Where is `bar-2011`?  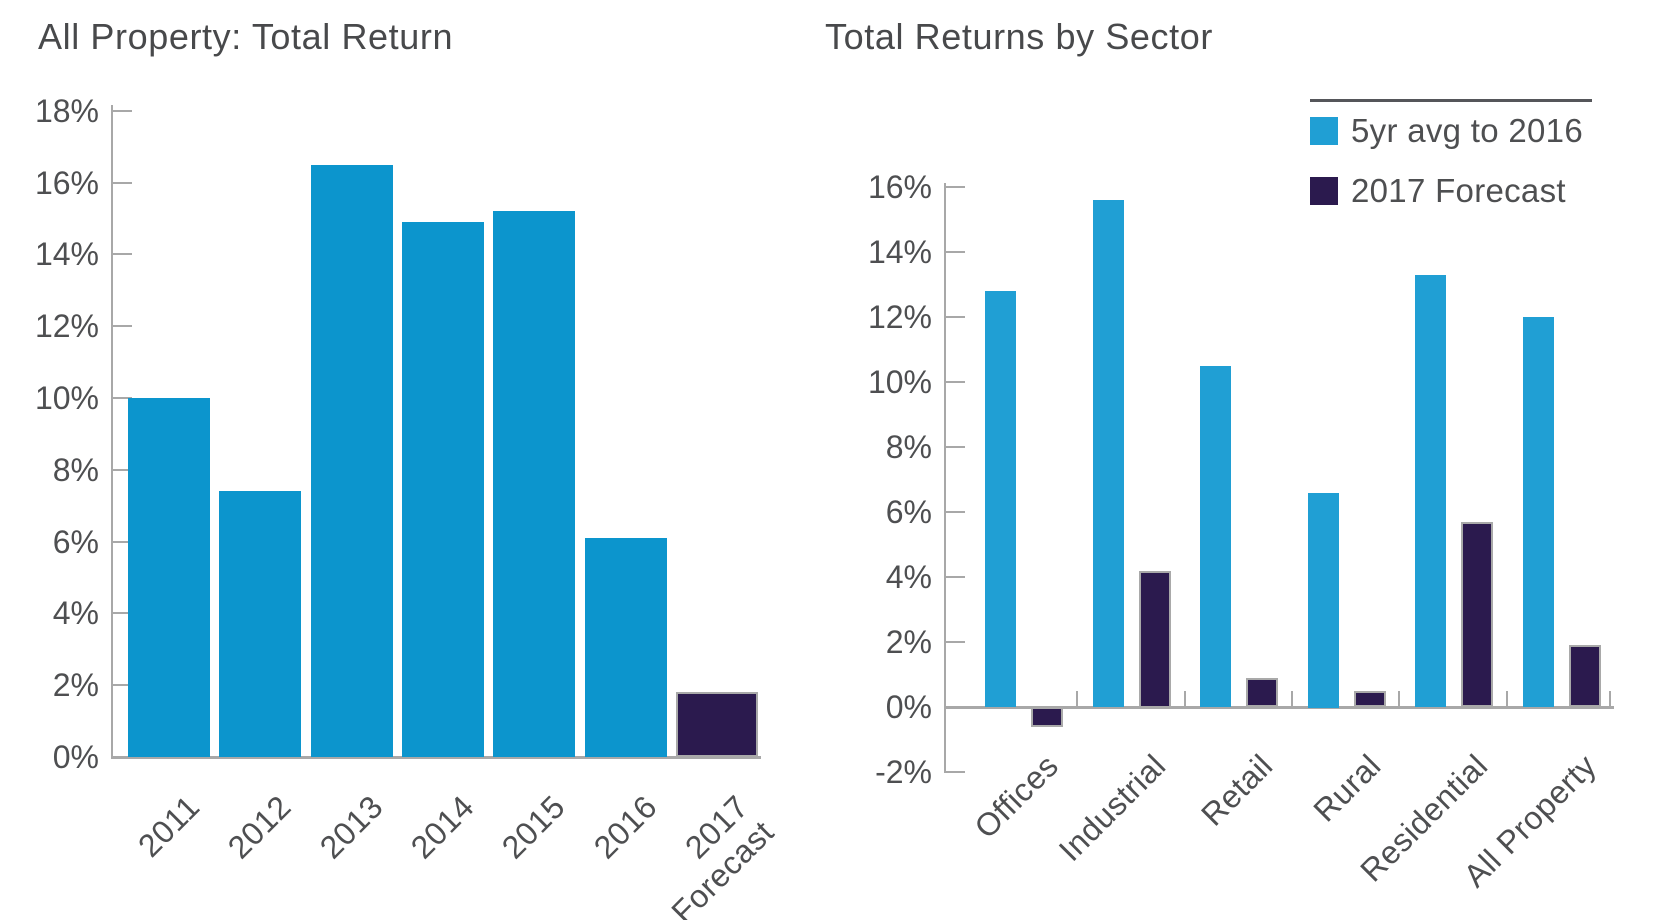
bar-2011 is located at coordinates (169, 577).